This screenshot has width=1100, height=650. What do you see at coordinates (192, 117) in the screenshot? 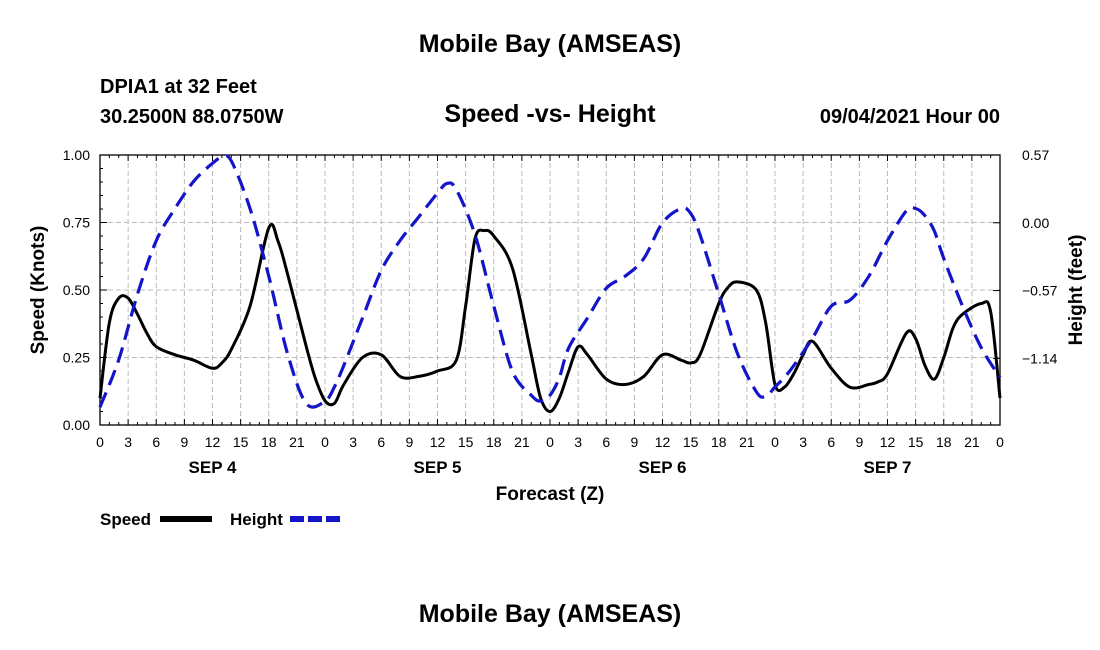
I see `coordinates-label: 30.2500N 88.0750W` at bounding box center [192, 117].